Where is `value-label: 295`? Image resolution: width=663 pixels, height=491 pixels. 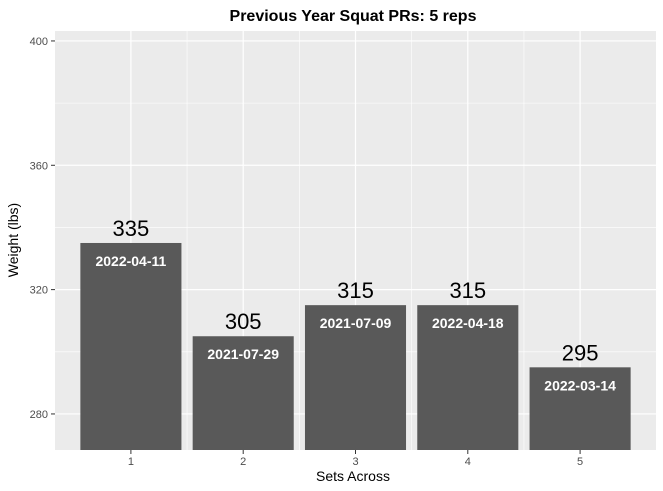
value-label: 295 is located at coordinates (580, 352).